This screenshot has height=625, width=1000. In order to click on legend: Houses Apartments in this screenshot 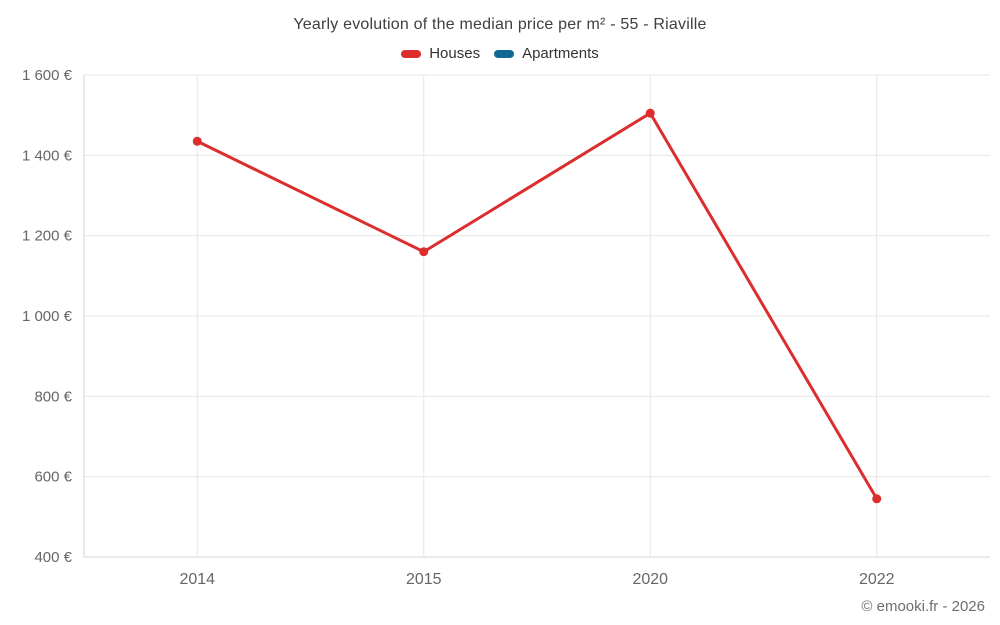, I will do `click(500, 53)`.